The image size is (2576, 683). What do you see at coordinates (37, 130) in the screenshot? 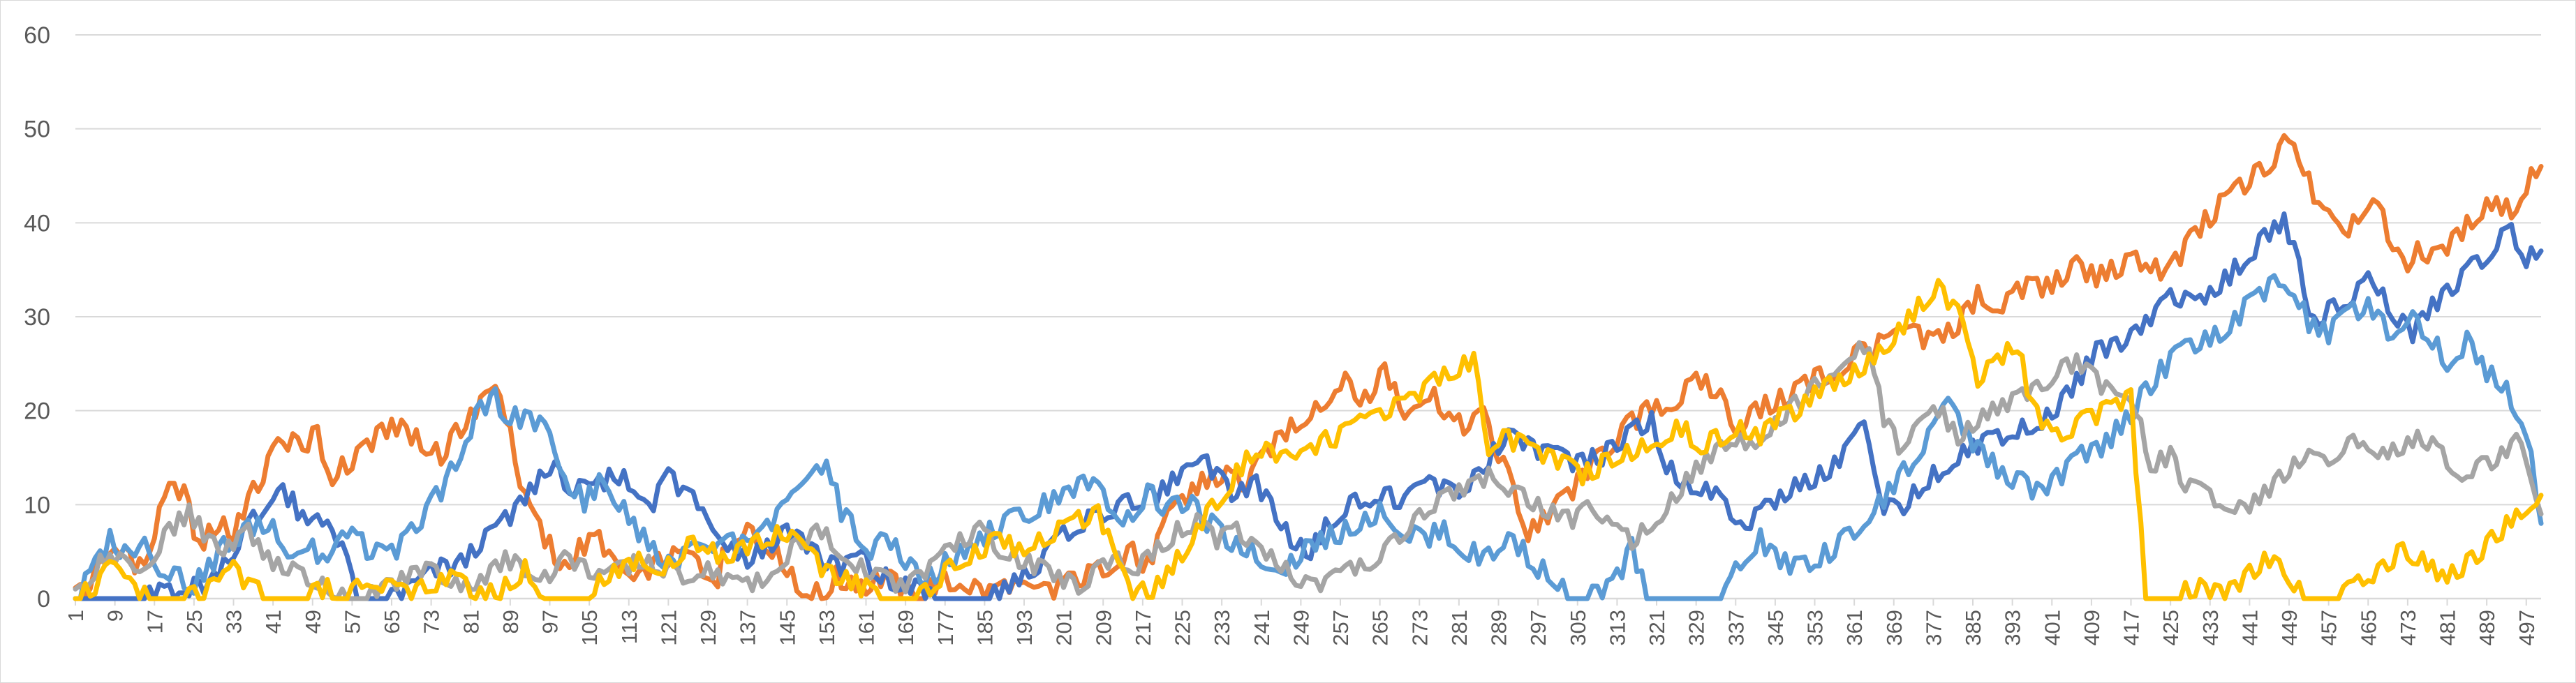
I see `y-tick-label: 50` at bounding box center [37, 130].